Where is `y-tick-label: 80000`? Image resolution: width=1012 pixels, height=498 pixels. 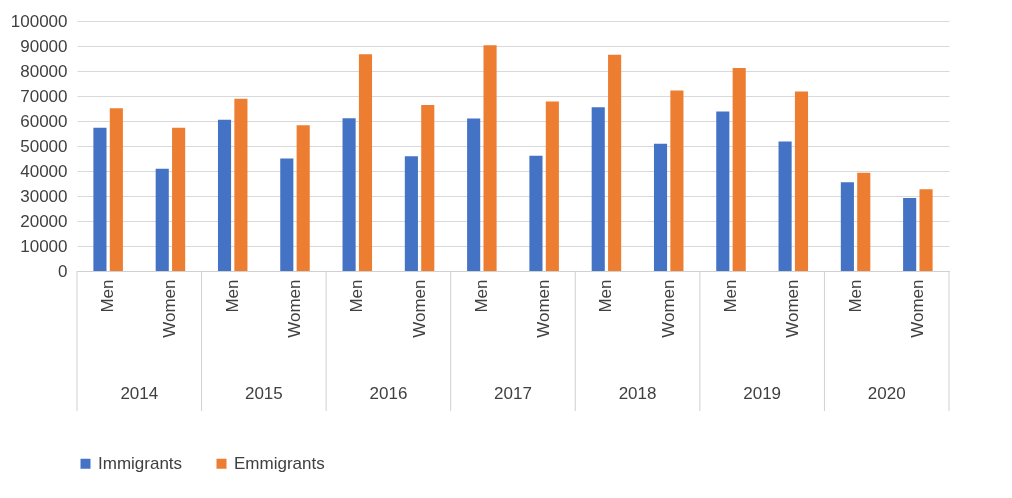
y-tick-label: 80000 is located at coordinates (44, 71).